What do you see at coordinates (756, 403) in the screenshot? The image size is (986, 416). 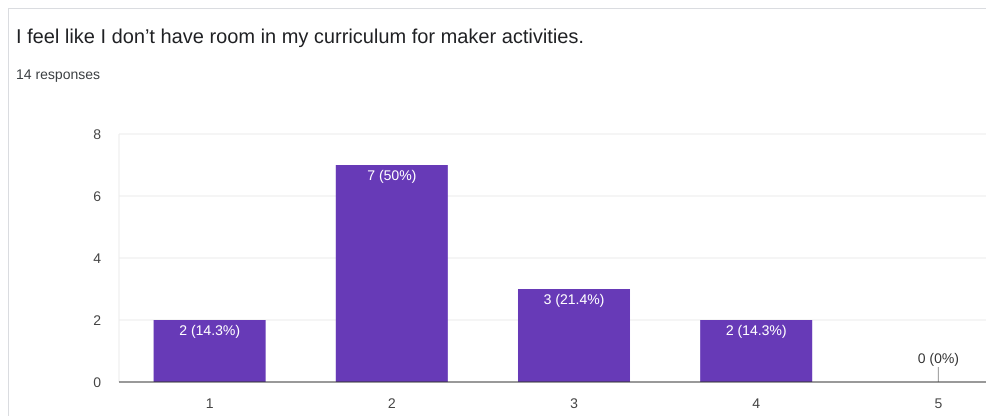 I see `x-tick-label: 4` at bounding box center [756, 403].